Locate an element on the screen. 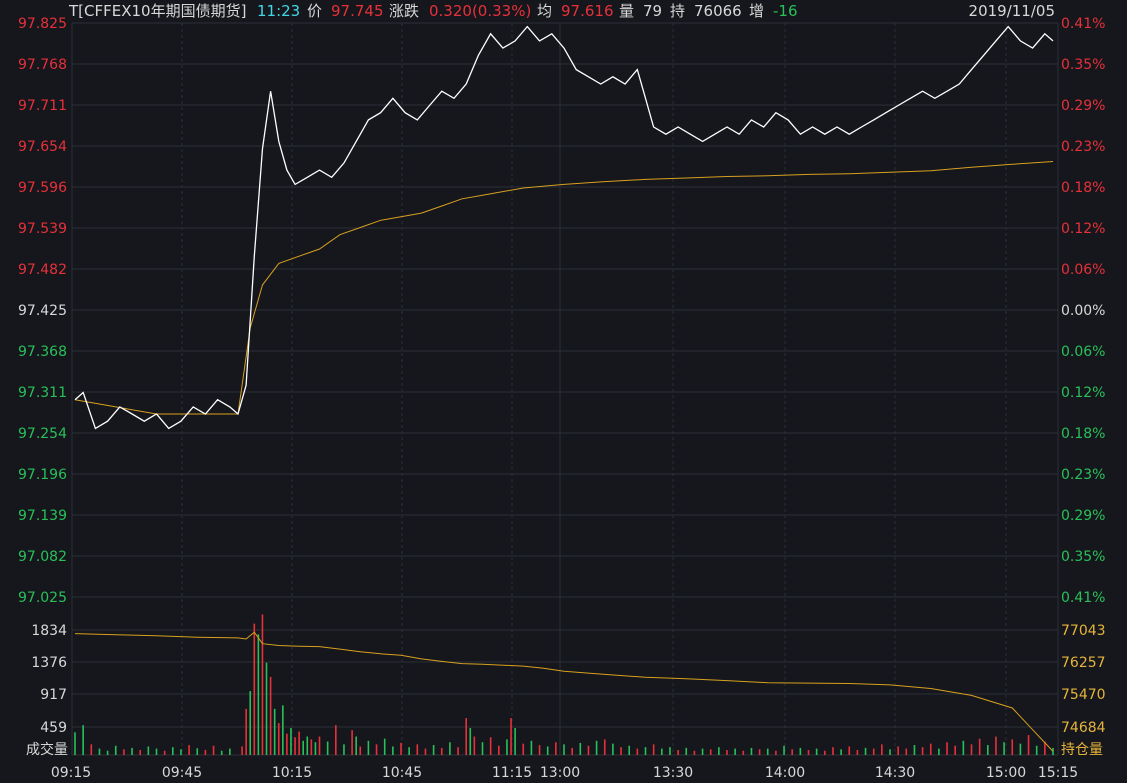  change-value: 0.320(0.33%) is located at coordinates (480, 11).